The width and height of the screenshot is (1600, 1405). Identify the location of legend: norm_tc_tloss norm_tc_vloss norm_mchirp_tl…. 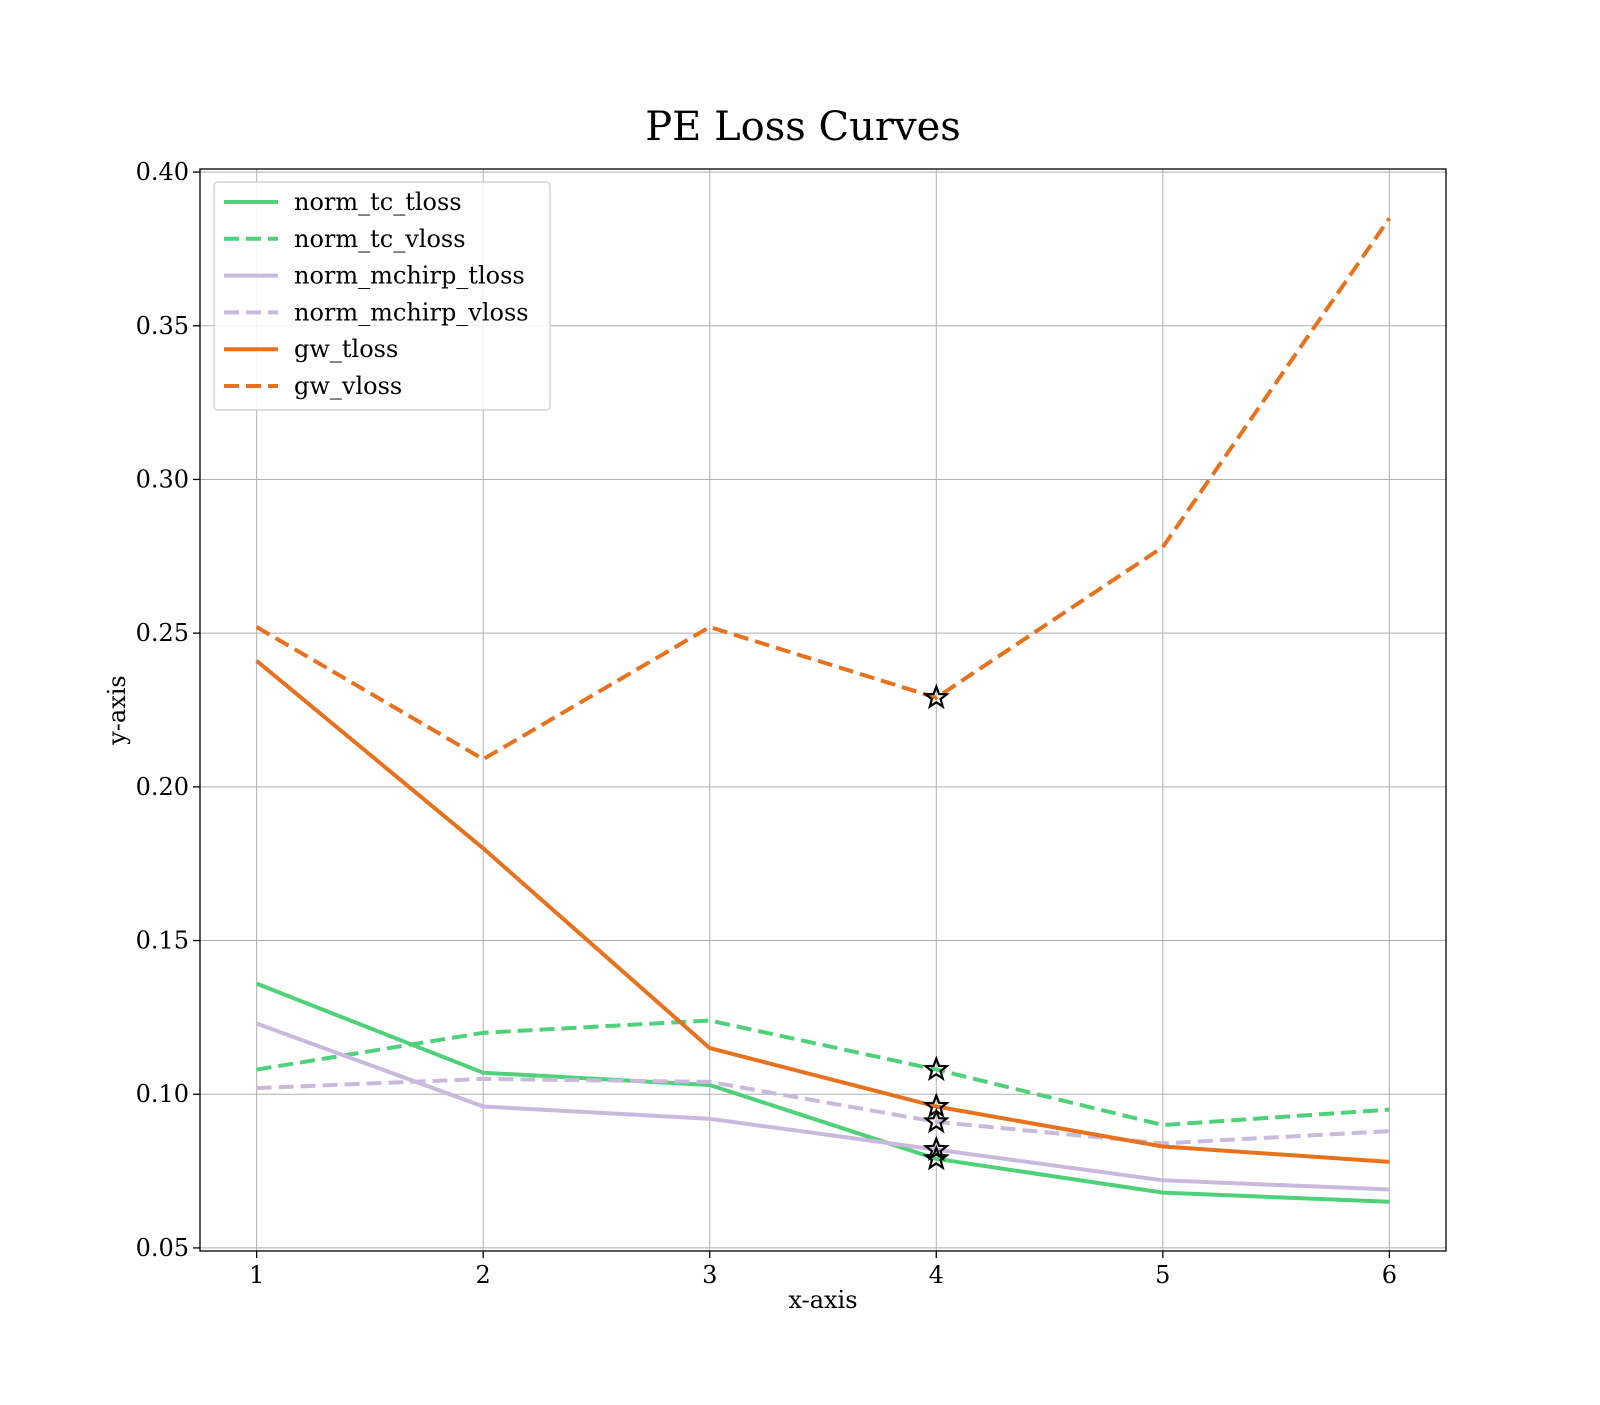
(382, 296).